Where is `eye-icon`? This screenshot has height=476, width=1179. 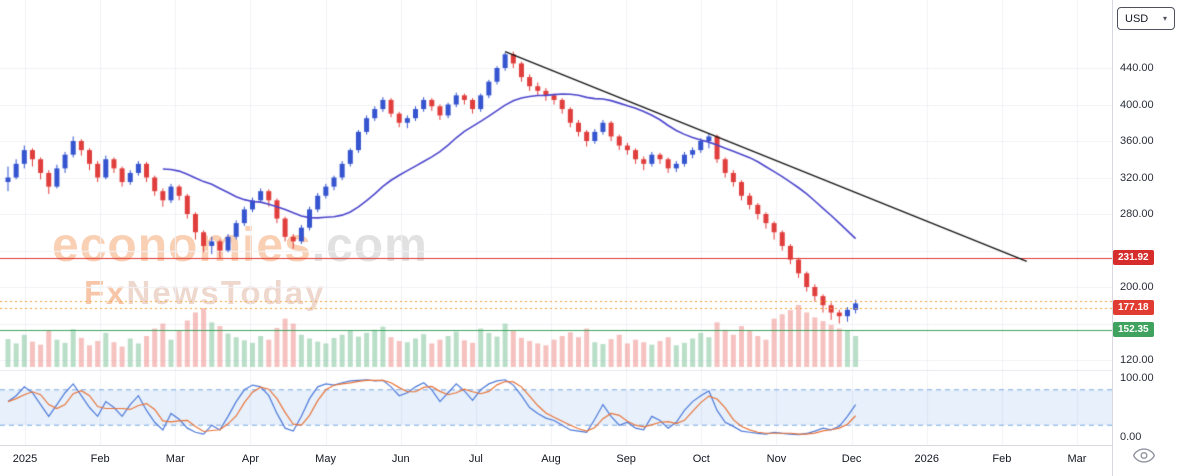 eye-icon is located at coordinates (1144, 455).